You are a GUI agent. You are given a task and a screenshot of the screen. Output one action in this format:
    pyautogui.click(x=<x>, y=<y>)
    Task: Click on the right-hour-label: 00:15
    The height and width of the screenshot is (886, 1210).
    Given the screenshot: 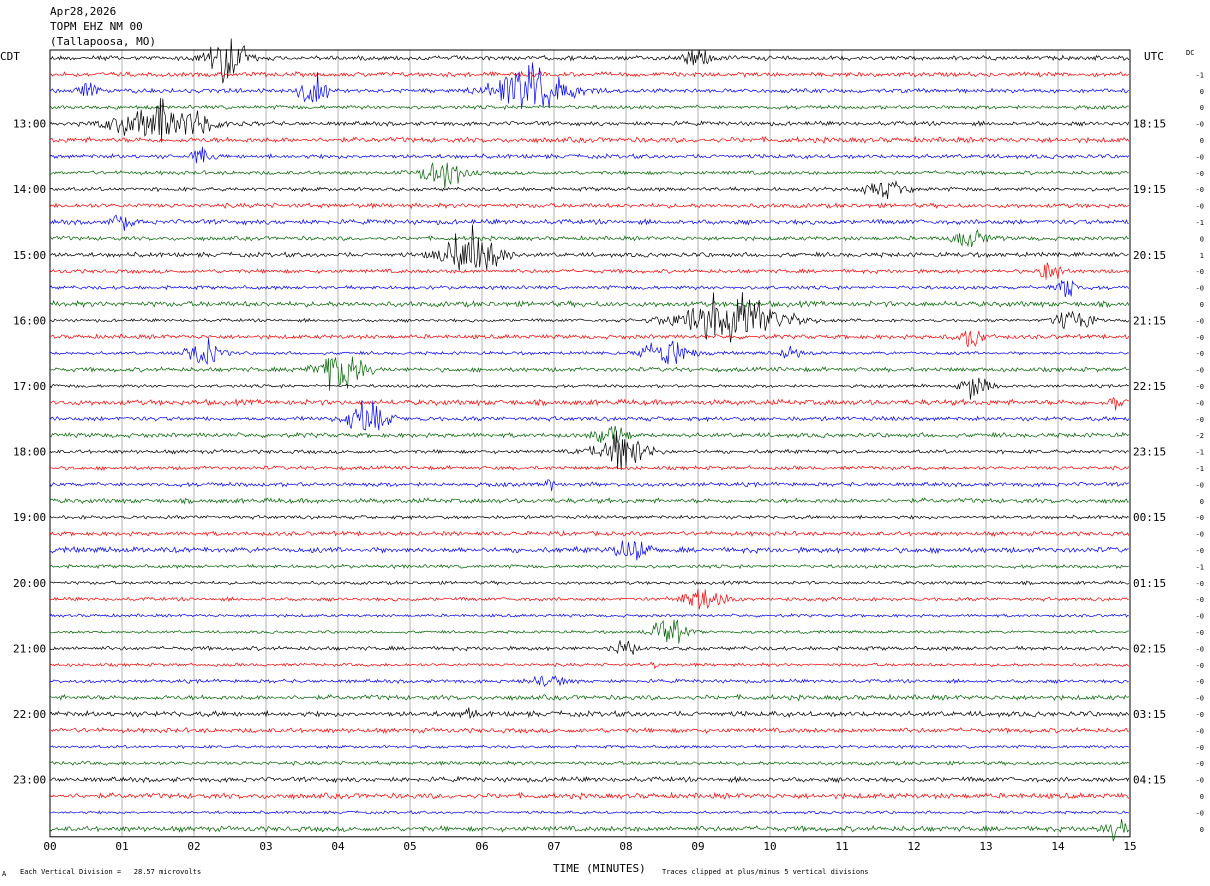 What is the action you would take?
    pyautogui.click(x=1149, y=517)
    